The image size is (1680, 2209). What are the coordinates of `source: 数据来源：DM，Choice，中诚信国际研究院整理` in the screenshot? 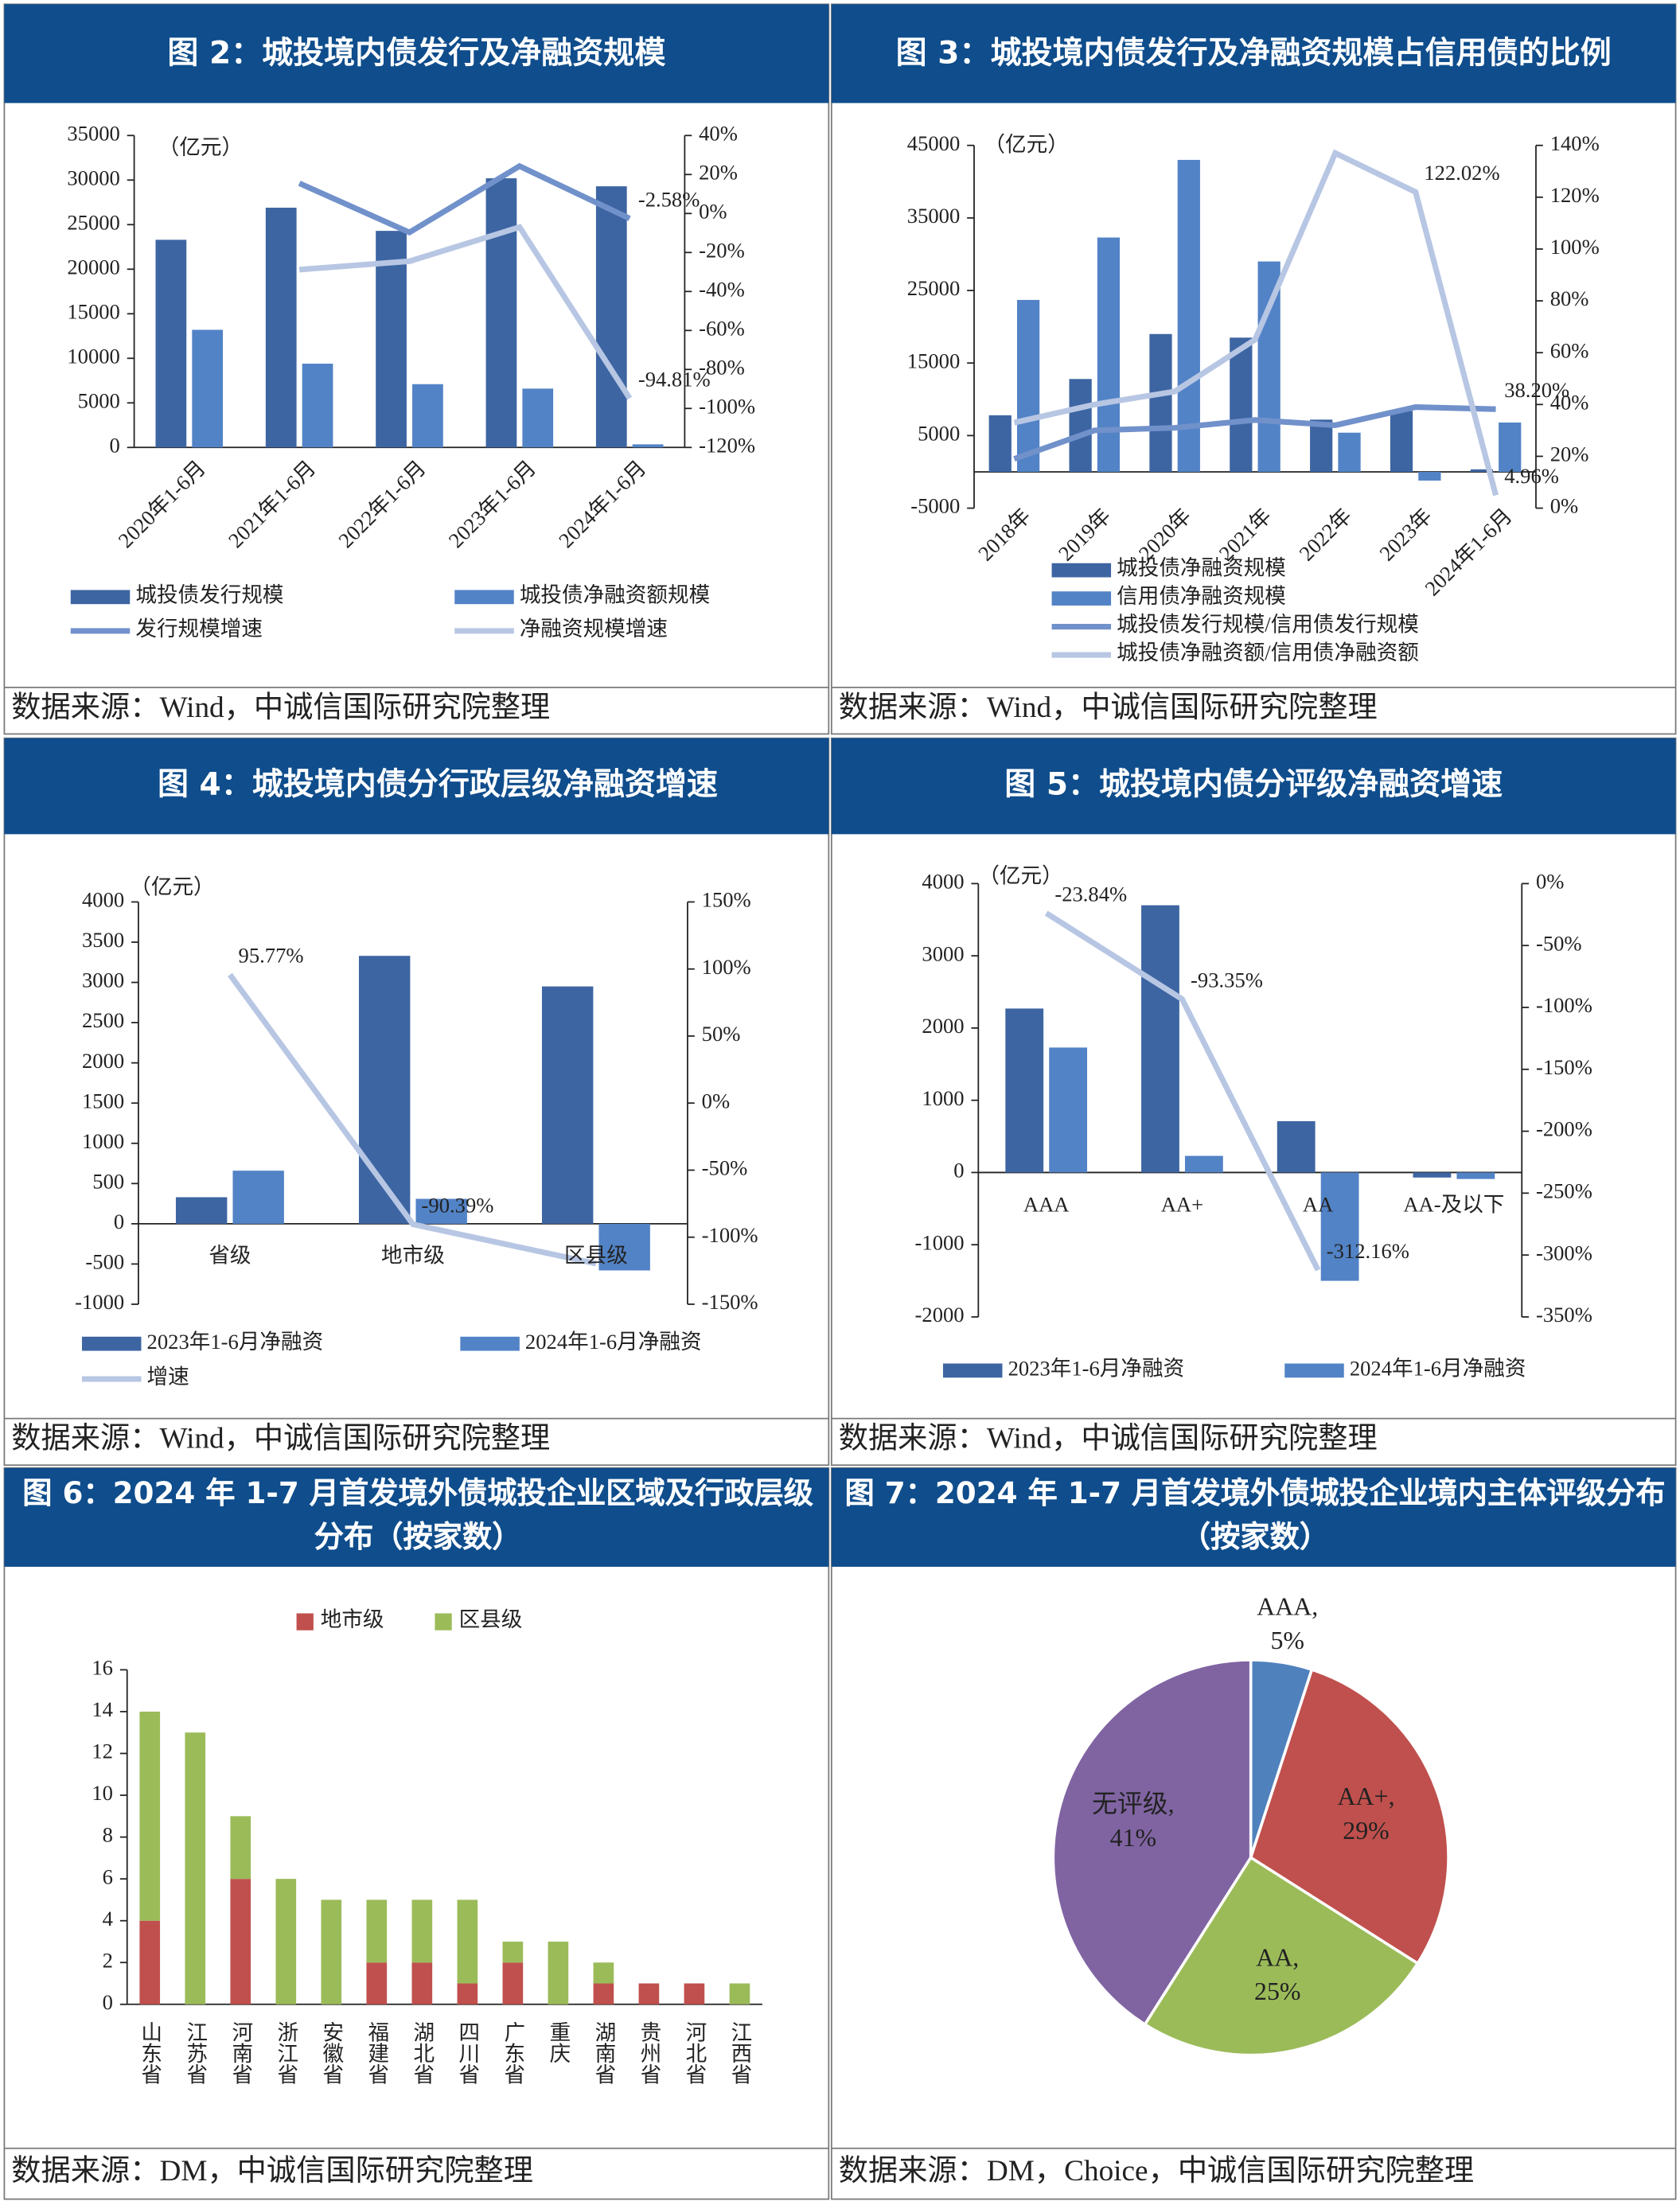 It's located at (1156, 2171).